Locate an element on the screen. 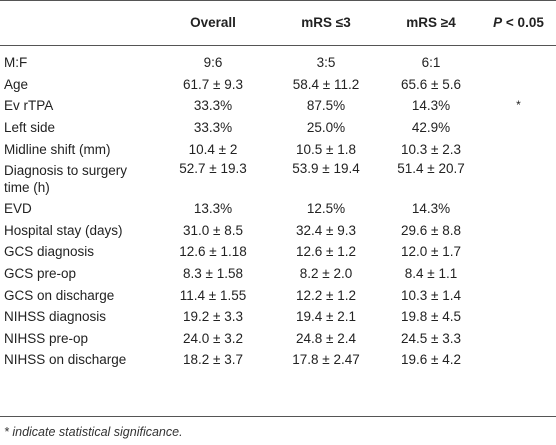  row-label-text: M:F is located at coordinates (16, 63).